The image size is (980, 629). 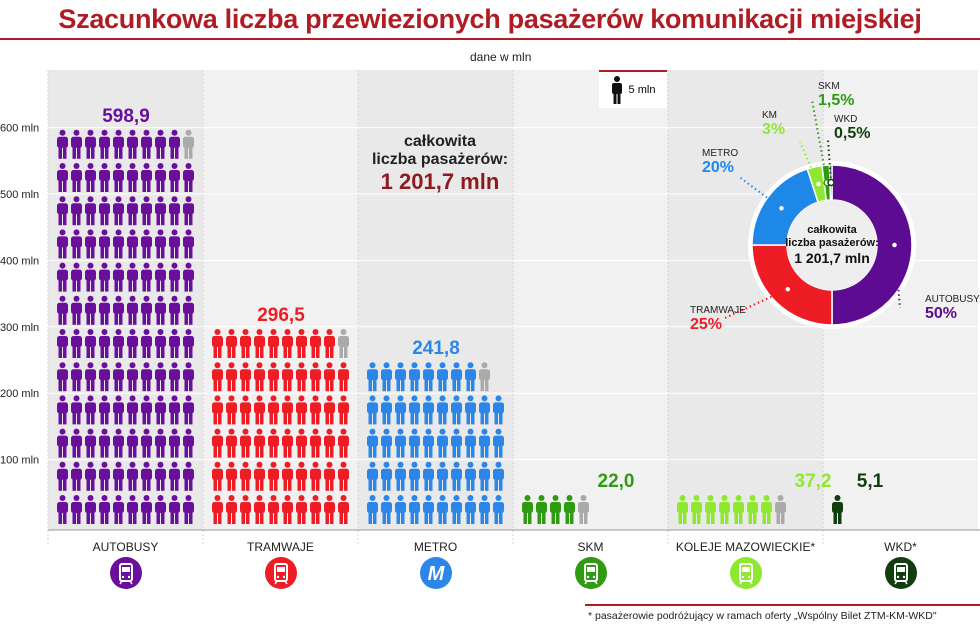 I want to click on leader-line, so click(x=809, y=163).